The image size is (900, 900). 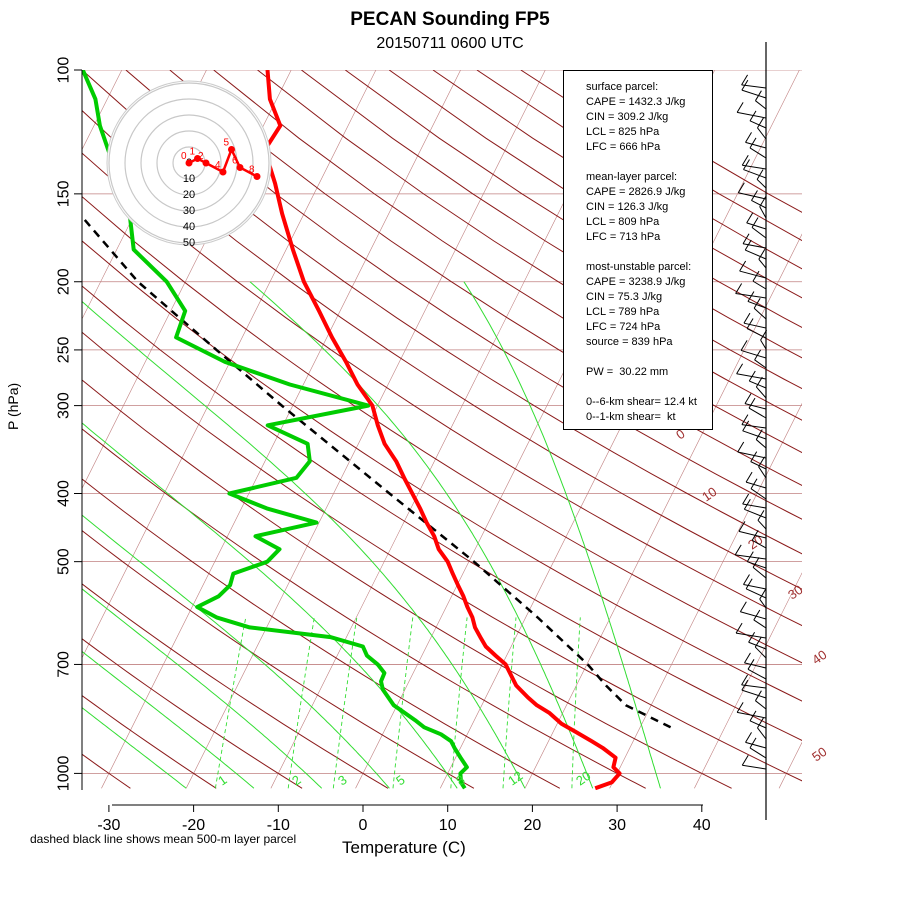 I want to click on isotherm-line, so click(x=705, y=595).